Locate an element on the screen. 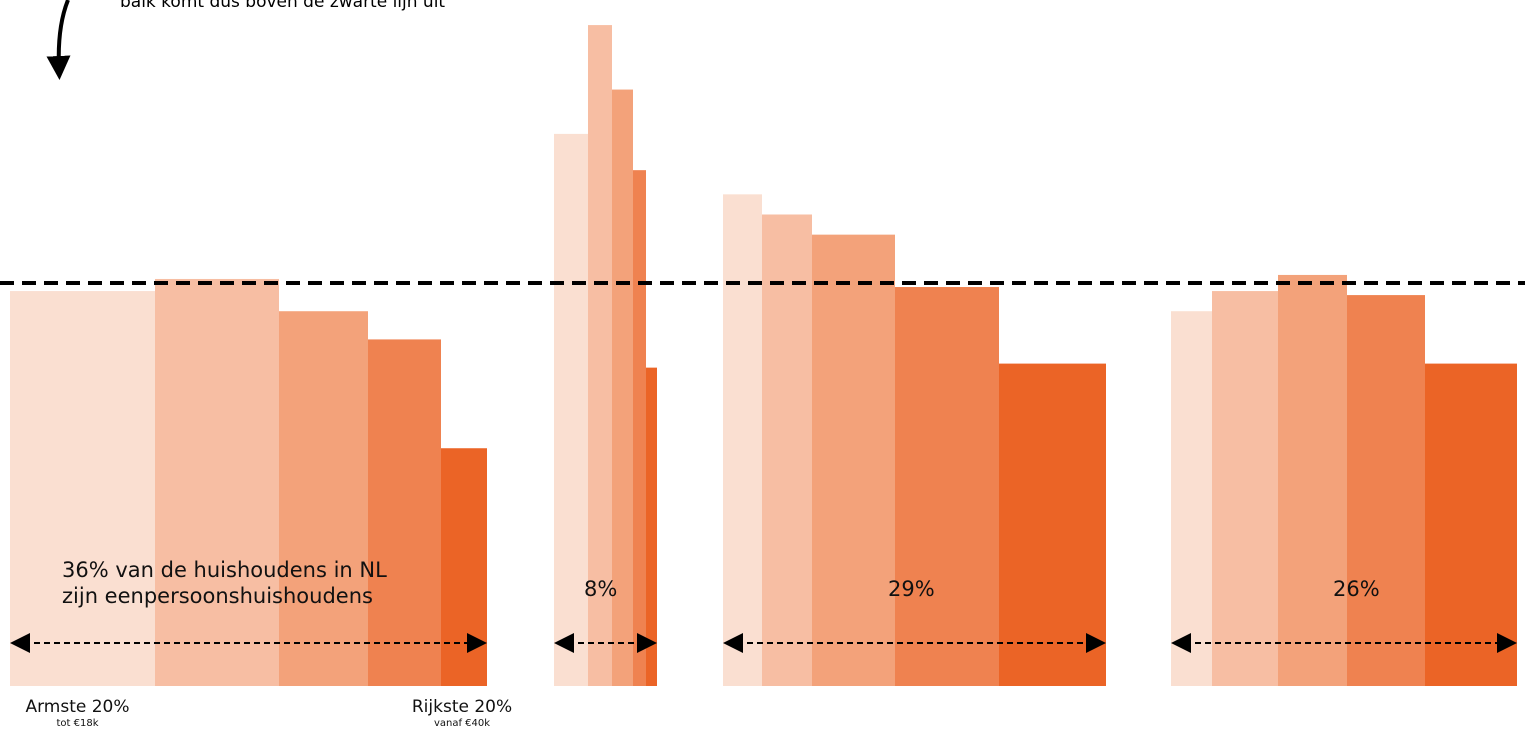 This screenshot has height=737, width=1525. bar-group2-quintile5 is located at coordinates (651, 526).